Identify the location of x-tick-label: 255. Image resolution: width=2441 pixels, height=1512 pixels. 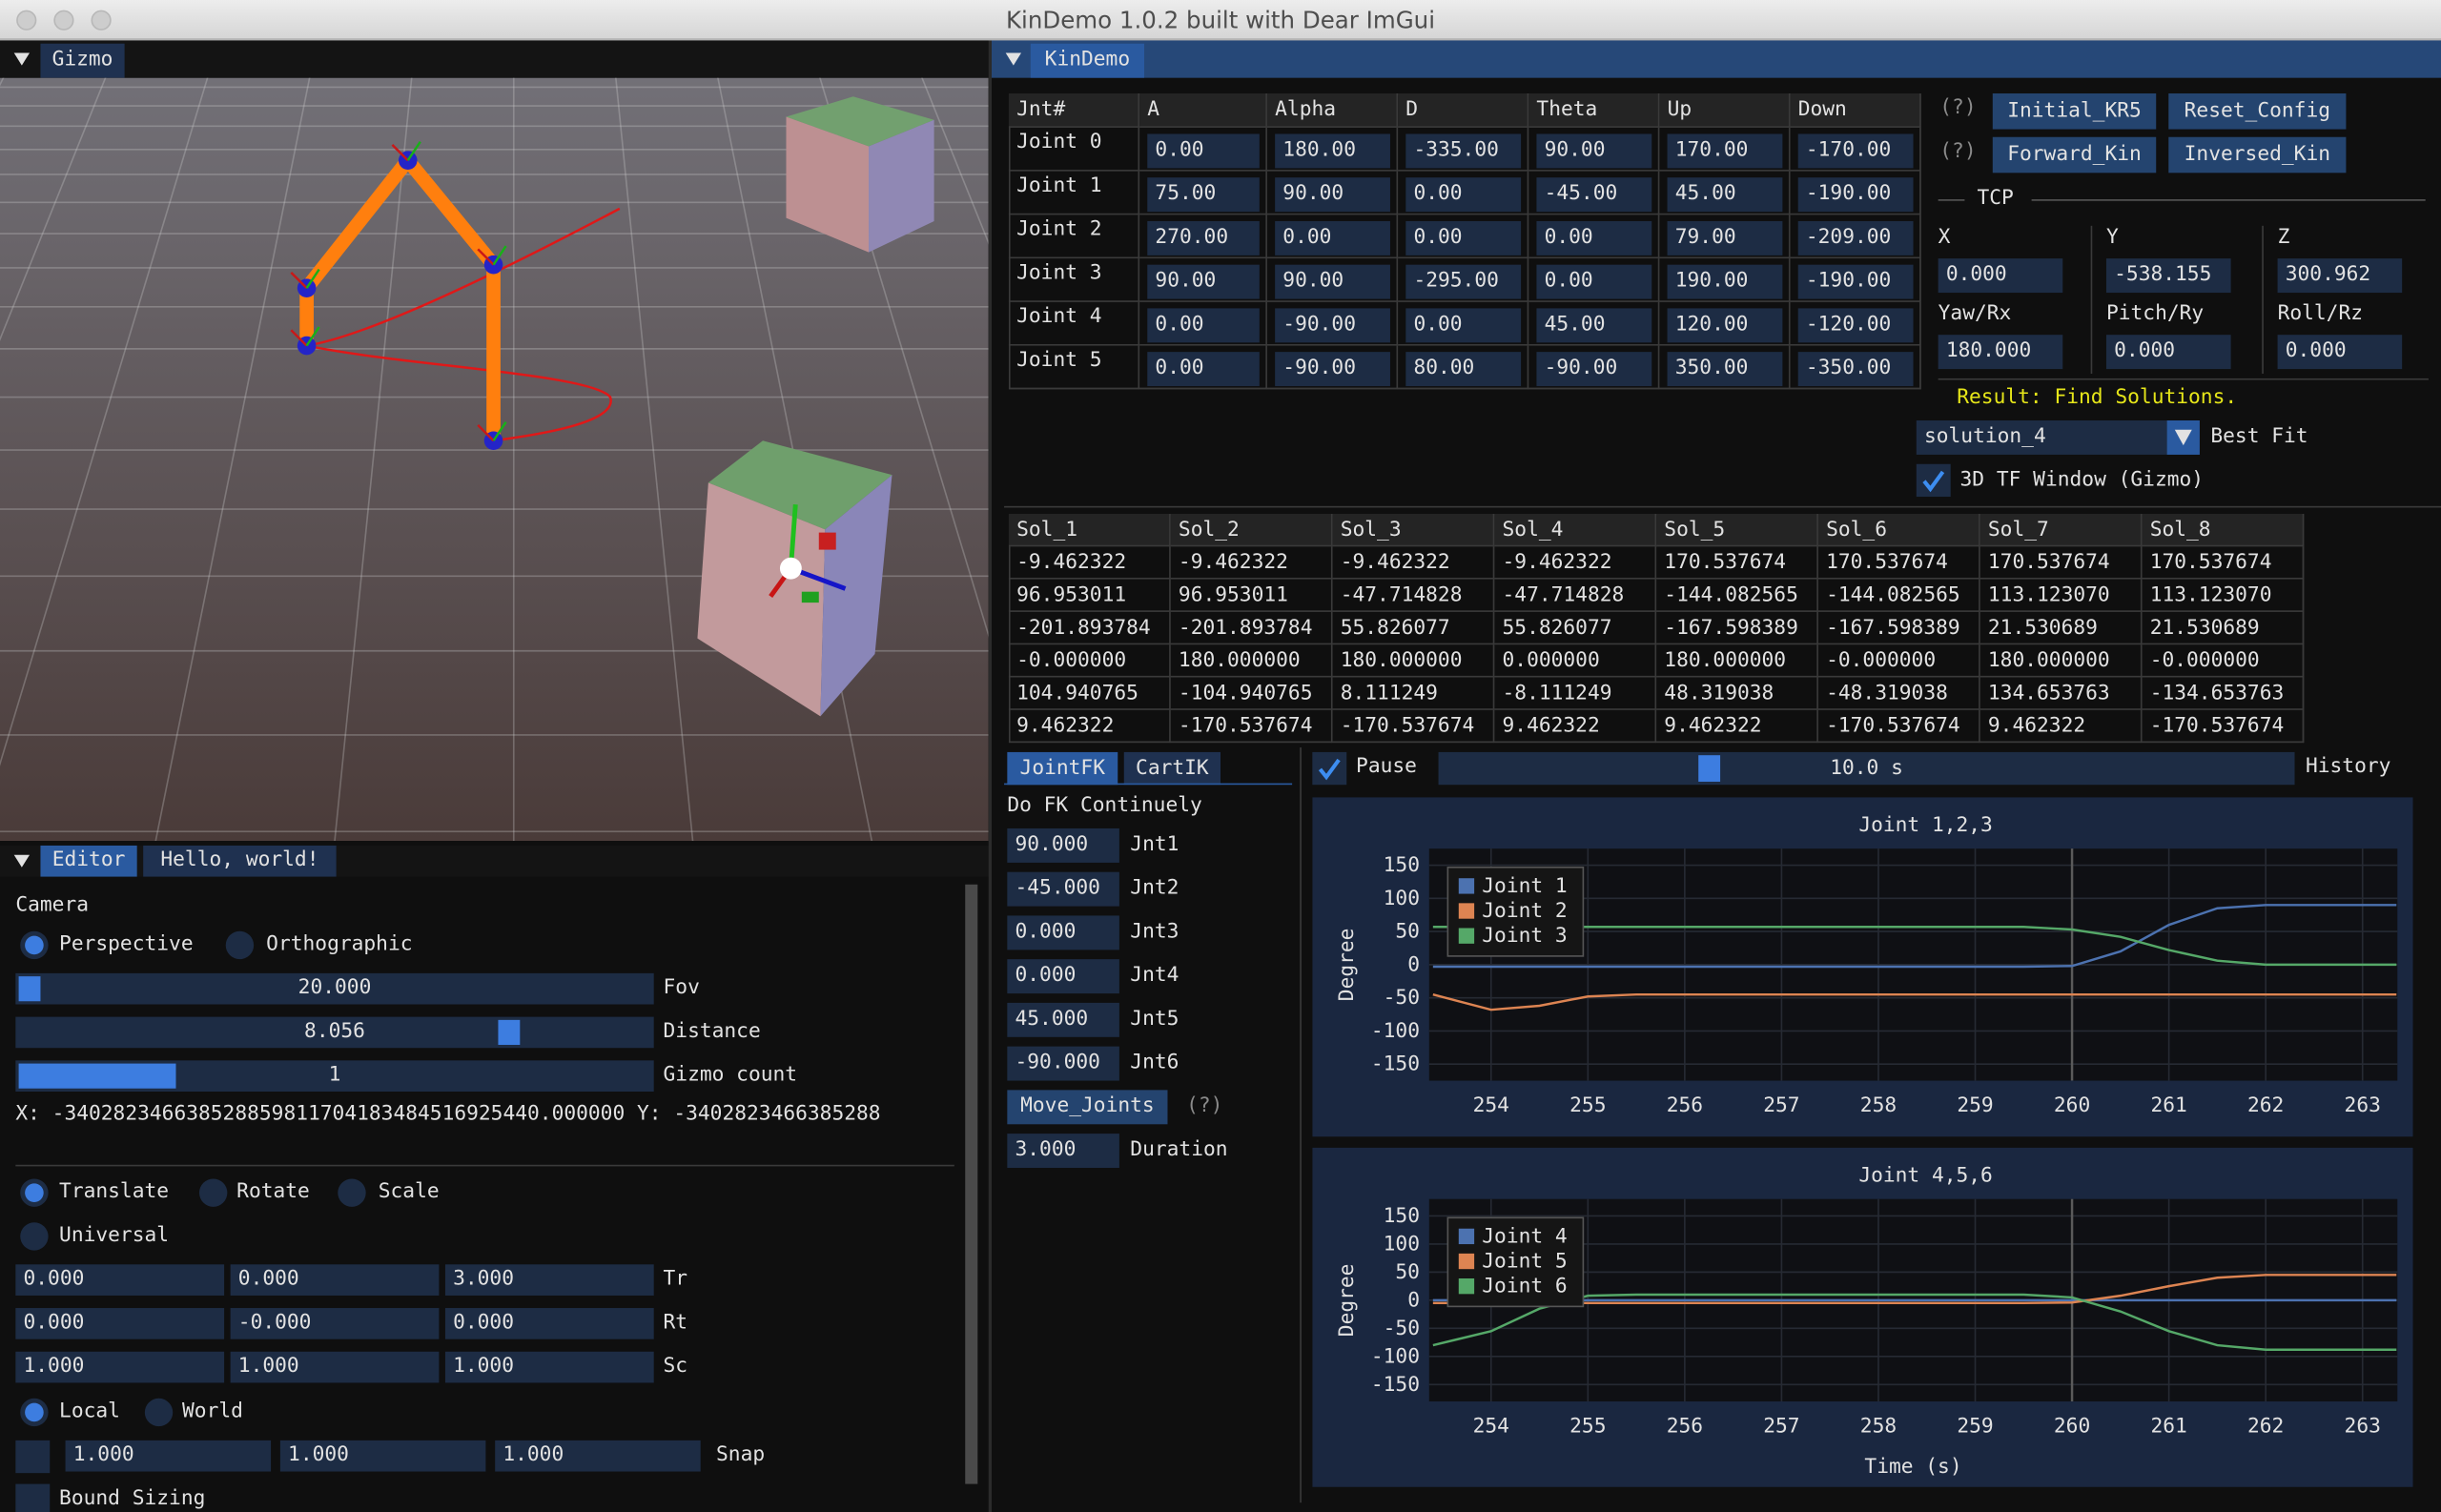
(1587, 1105).